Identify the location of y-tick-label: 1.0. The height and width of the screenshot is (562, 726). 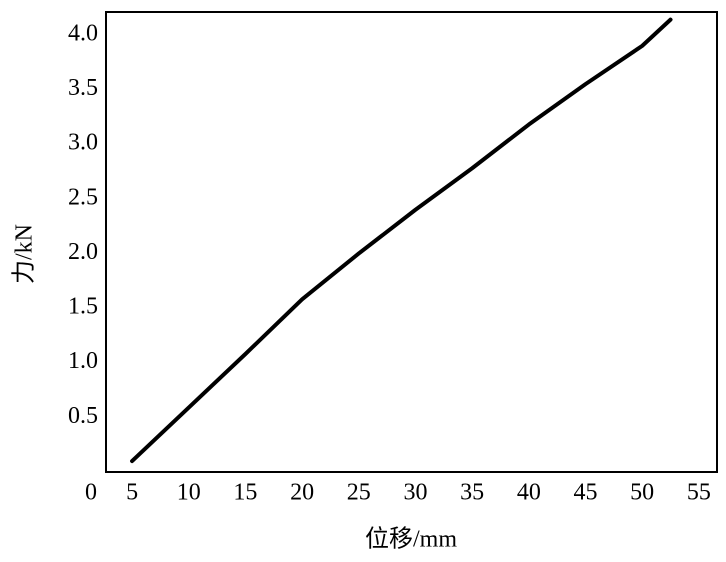
(83, 361).